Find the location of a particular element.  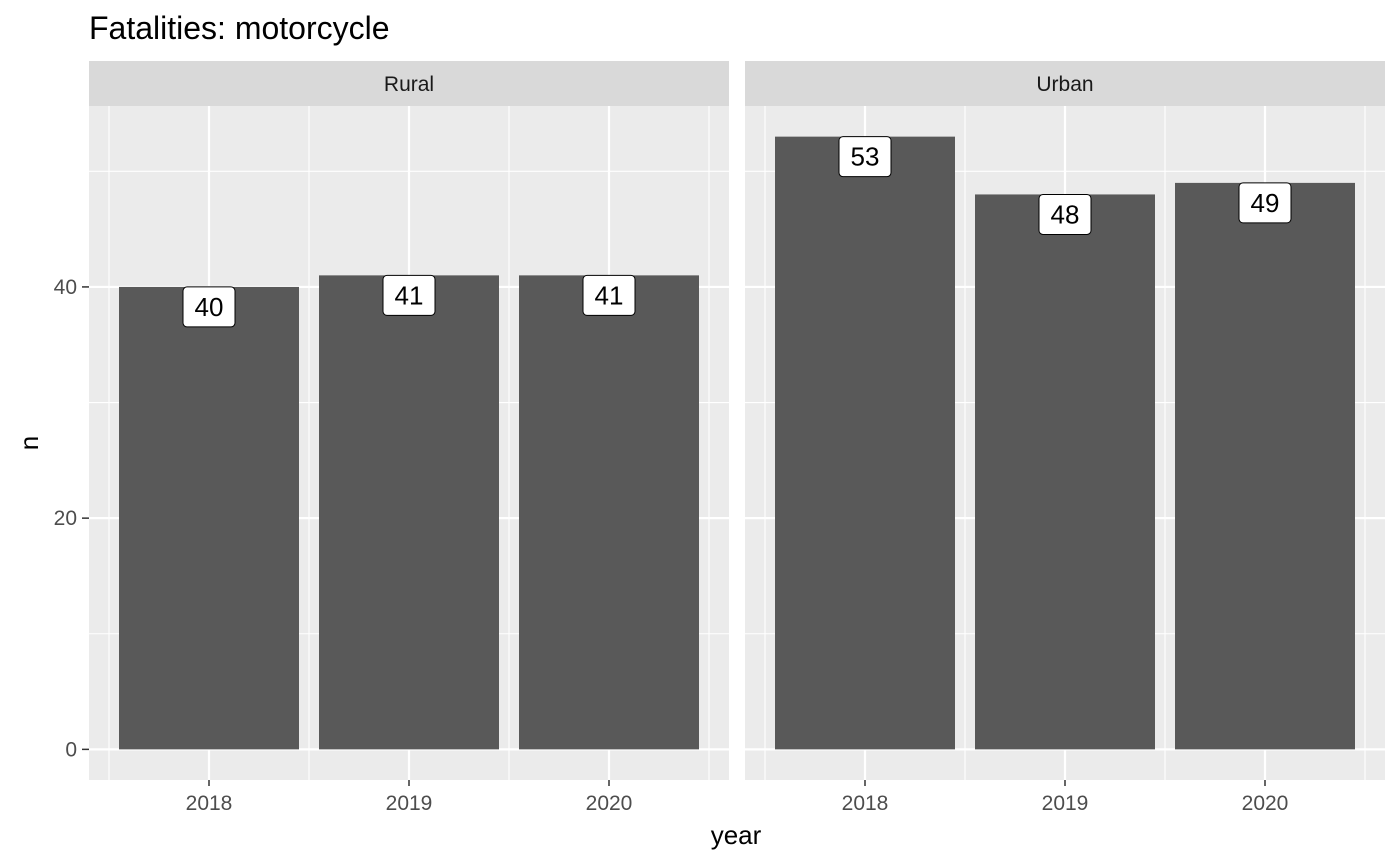

y-tick-label: 20 is located at coordinates (65, 518).